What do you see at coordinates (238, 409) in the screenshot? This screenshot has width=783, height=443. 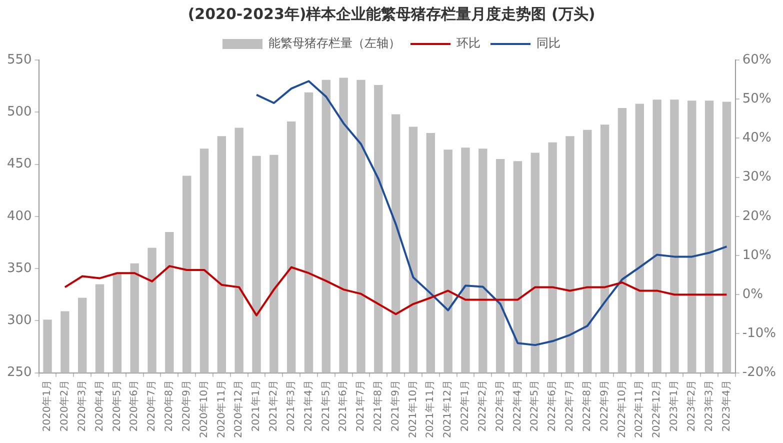 I see `x-tick-label: 2020年12月` at bounding box center [238, 409].